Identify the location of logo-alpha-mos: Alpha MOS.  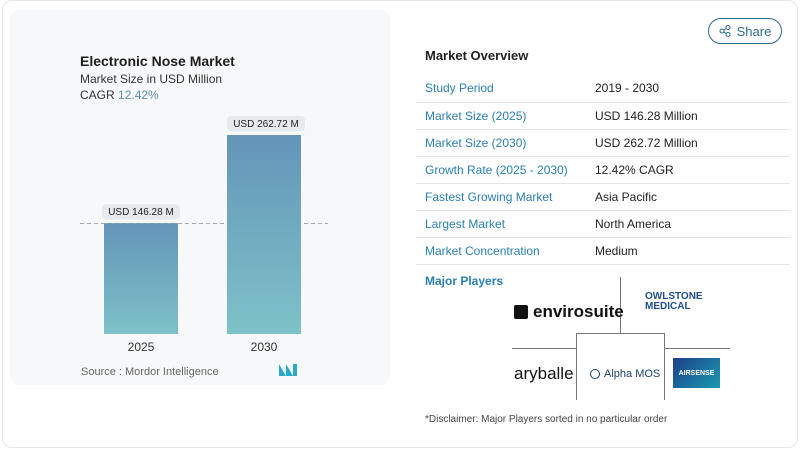
(625, 374).